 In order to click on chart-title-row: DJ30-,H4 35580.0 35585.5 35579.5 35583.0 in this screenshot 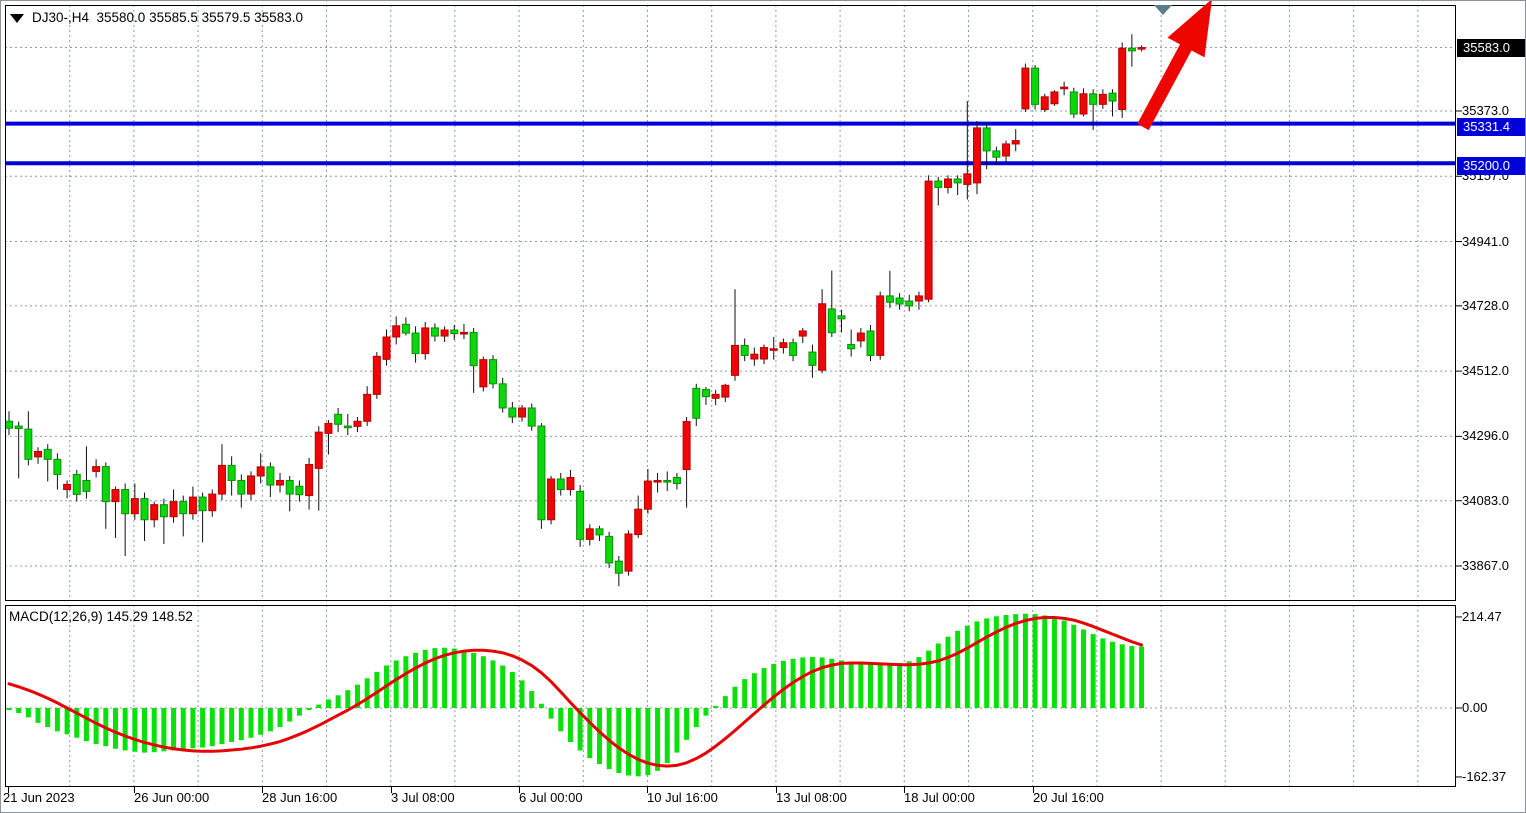, I will do `click(156, 17)`.